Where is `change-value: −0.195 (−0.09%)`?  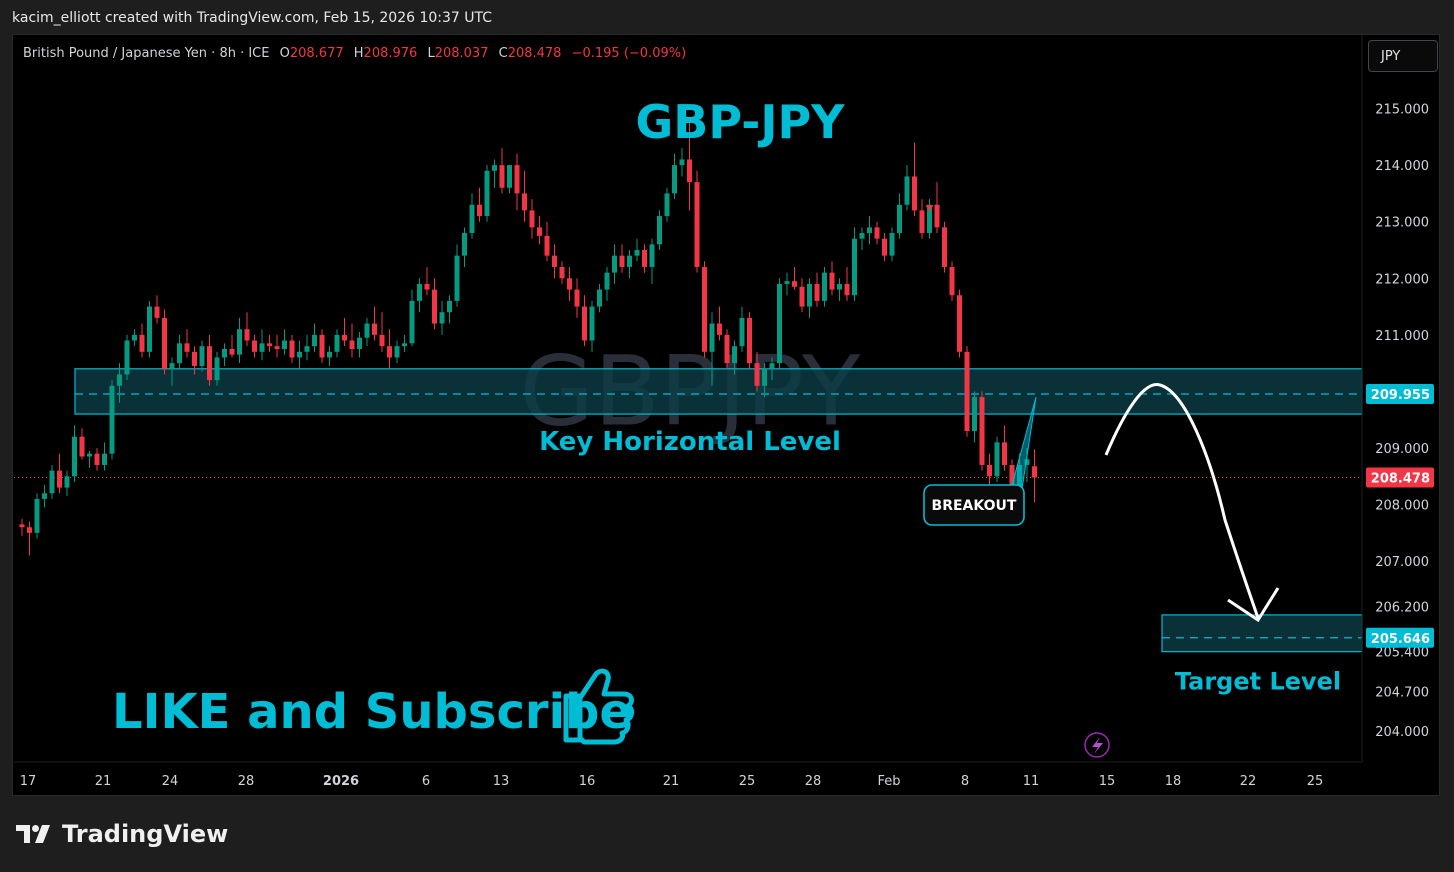
change-value: −0.195 (−0.09%) is located at coordinates (629, 53).